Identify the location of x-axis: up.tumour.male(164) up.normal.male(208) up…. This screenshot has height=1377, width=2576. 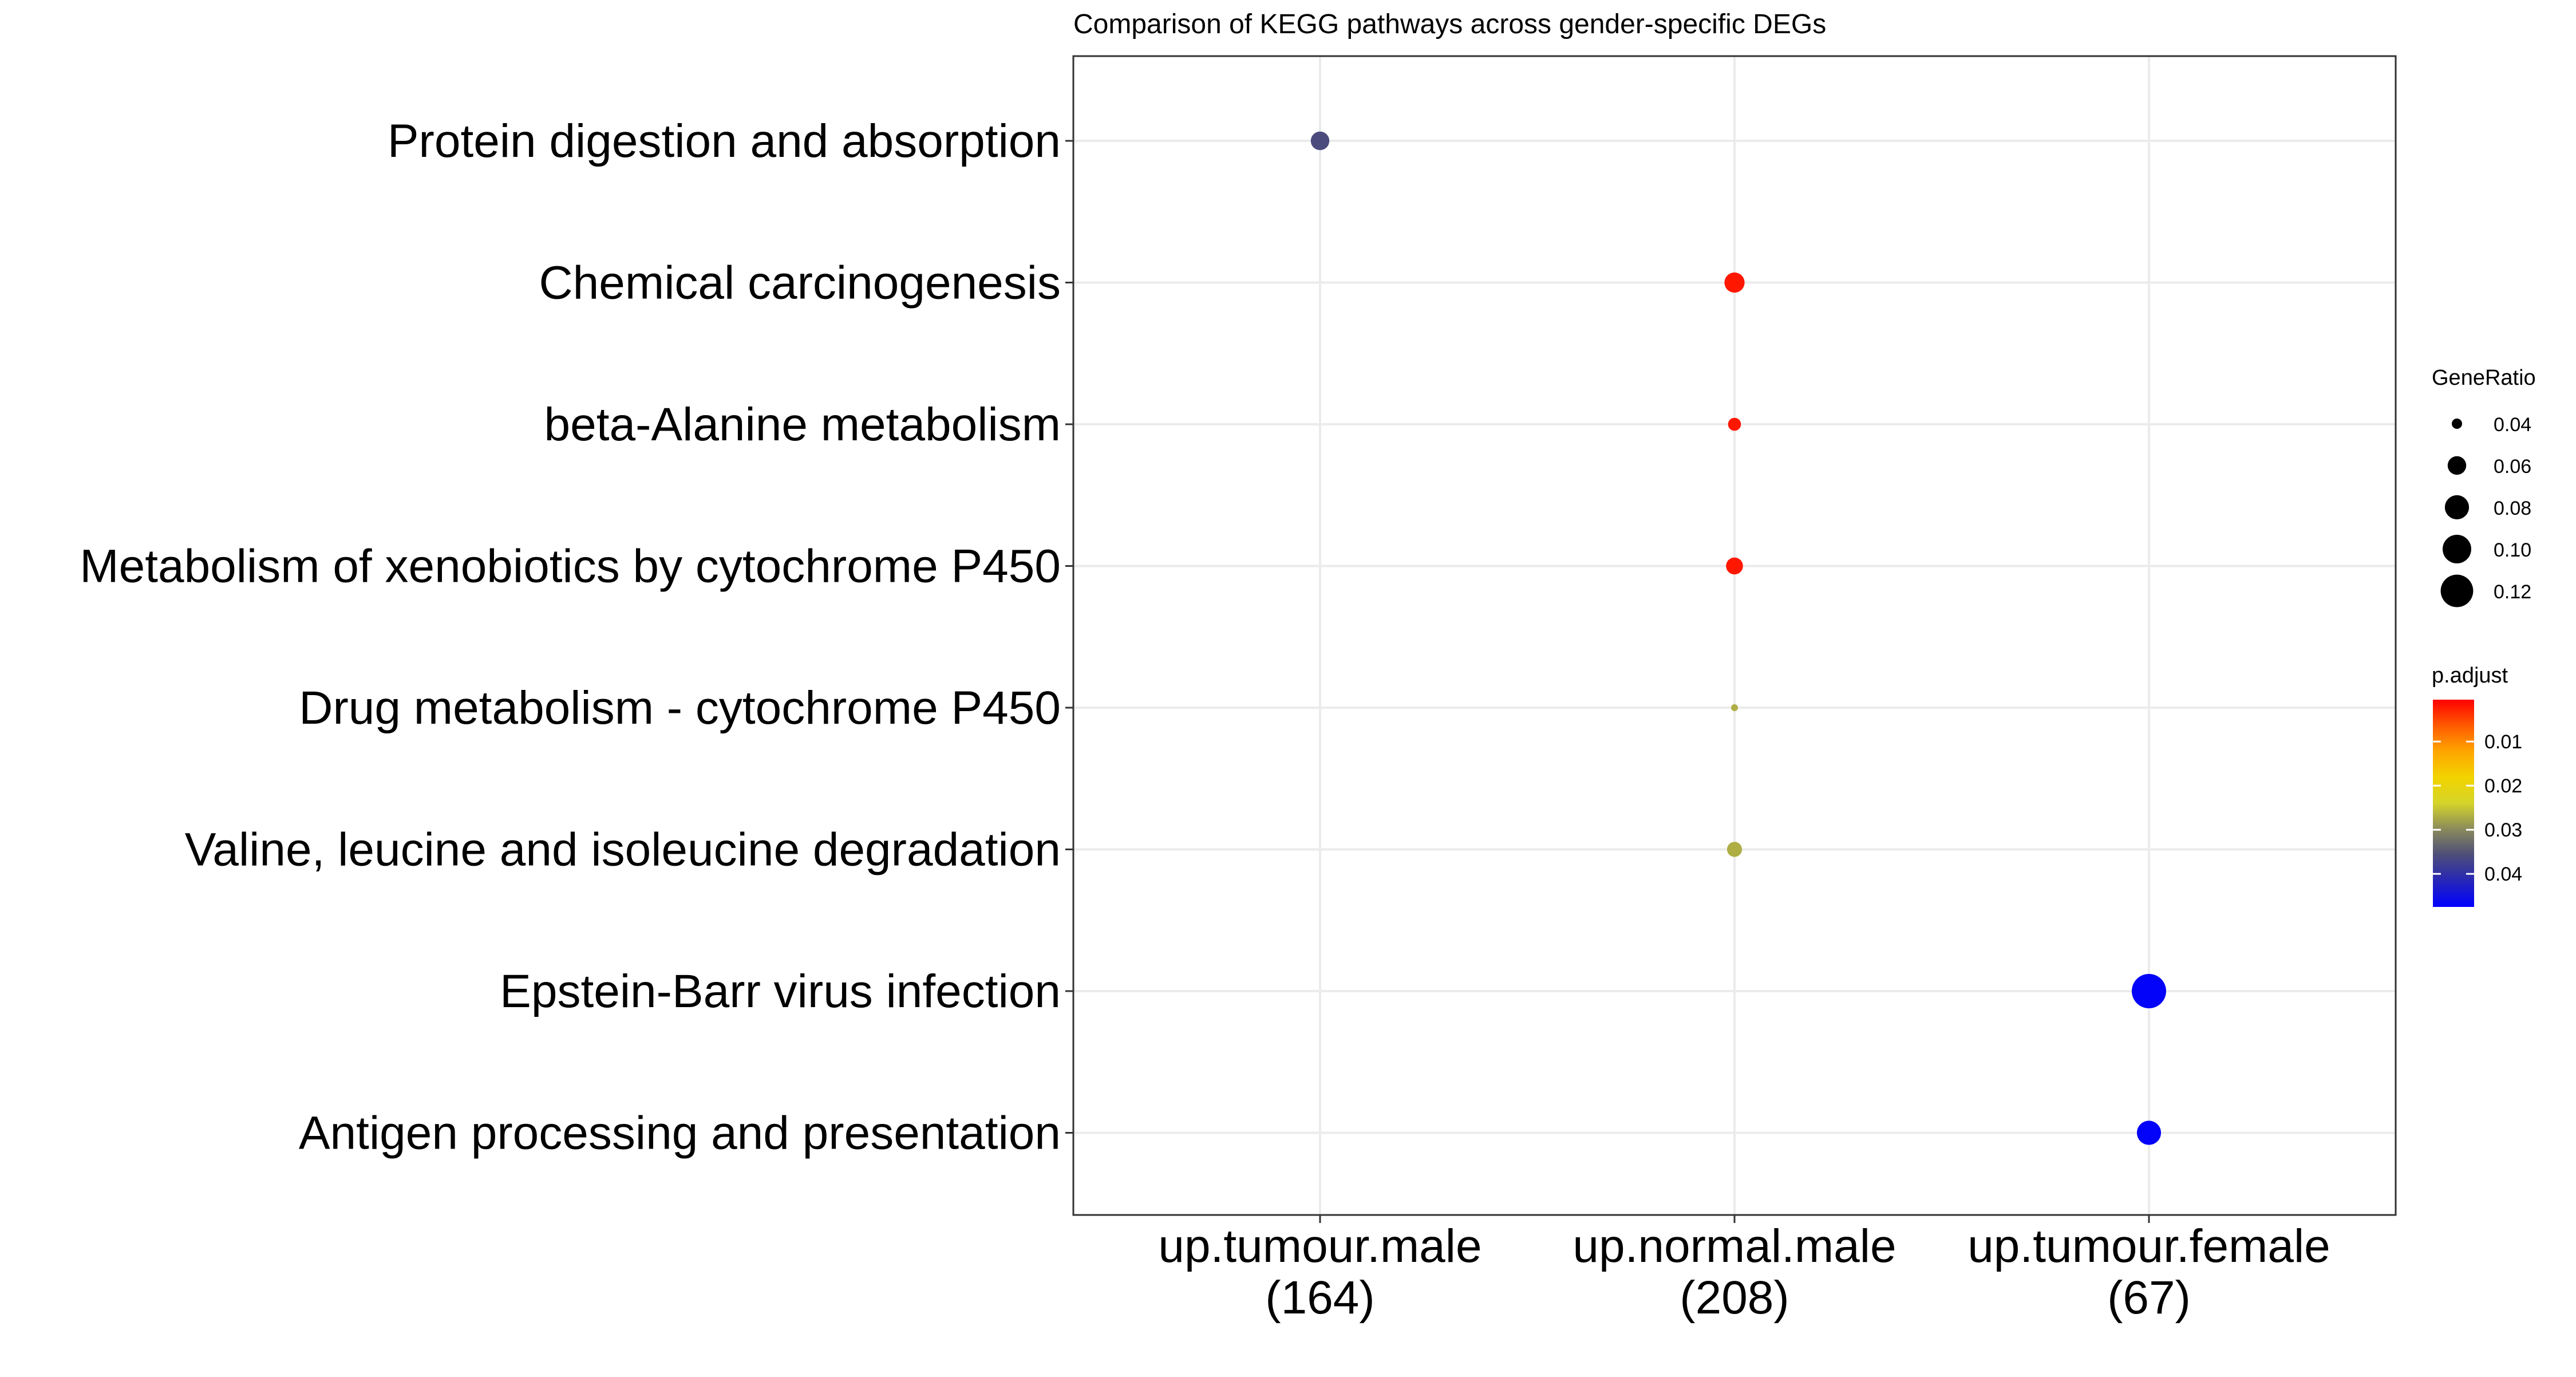
(1744, 1269).